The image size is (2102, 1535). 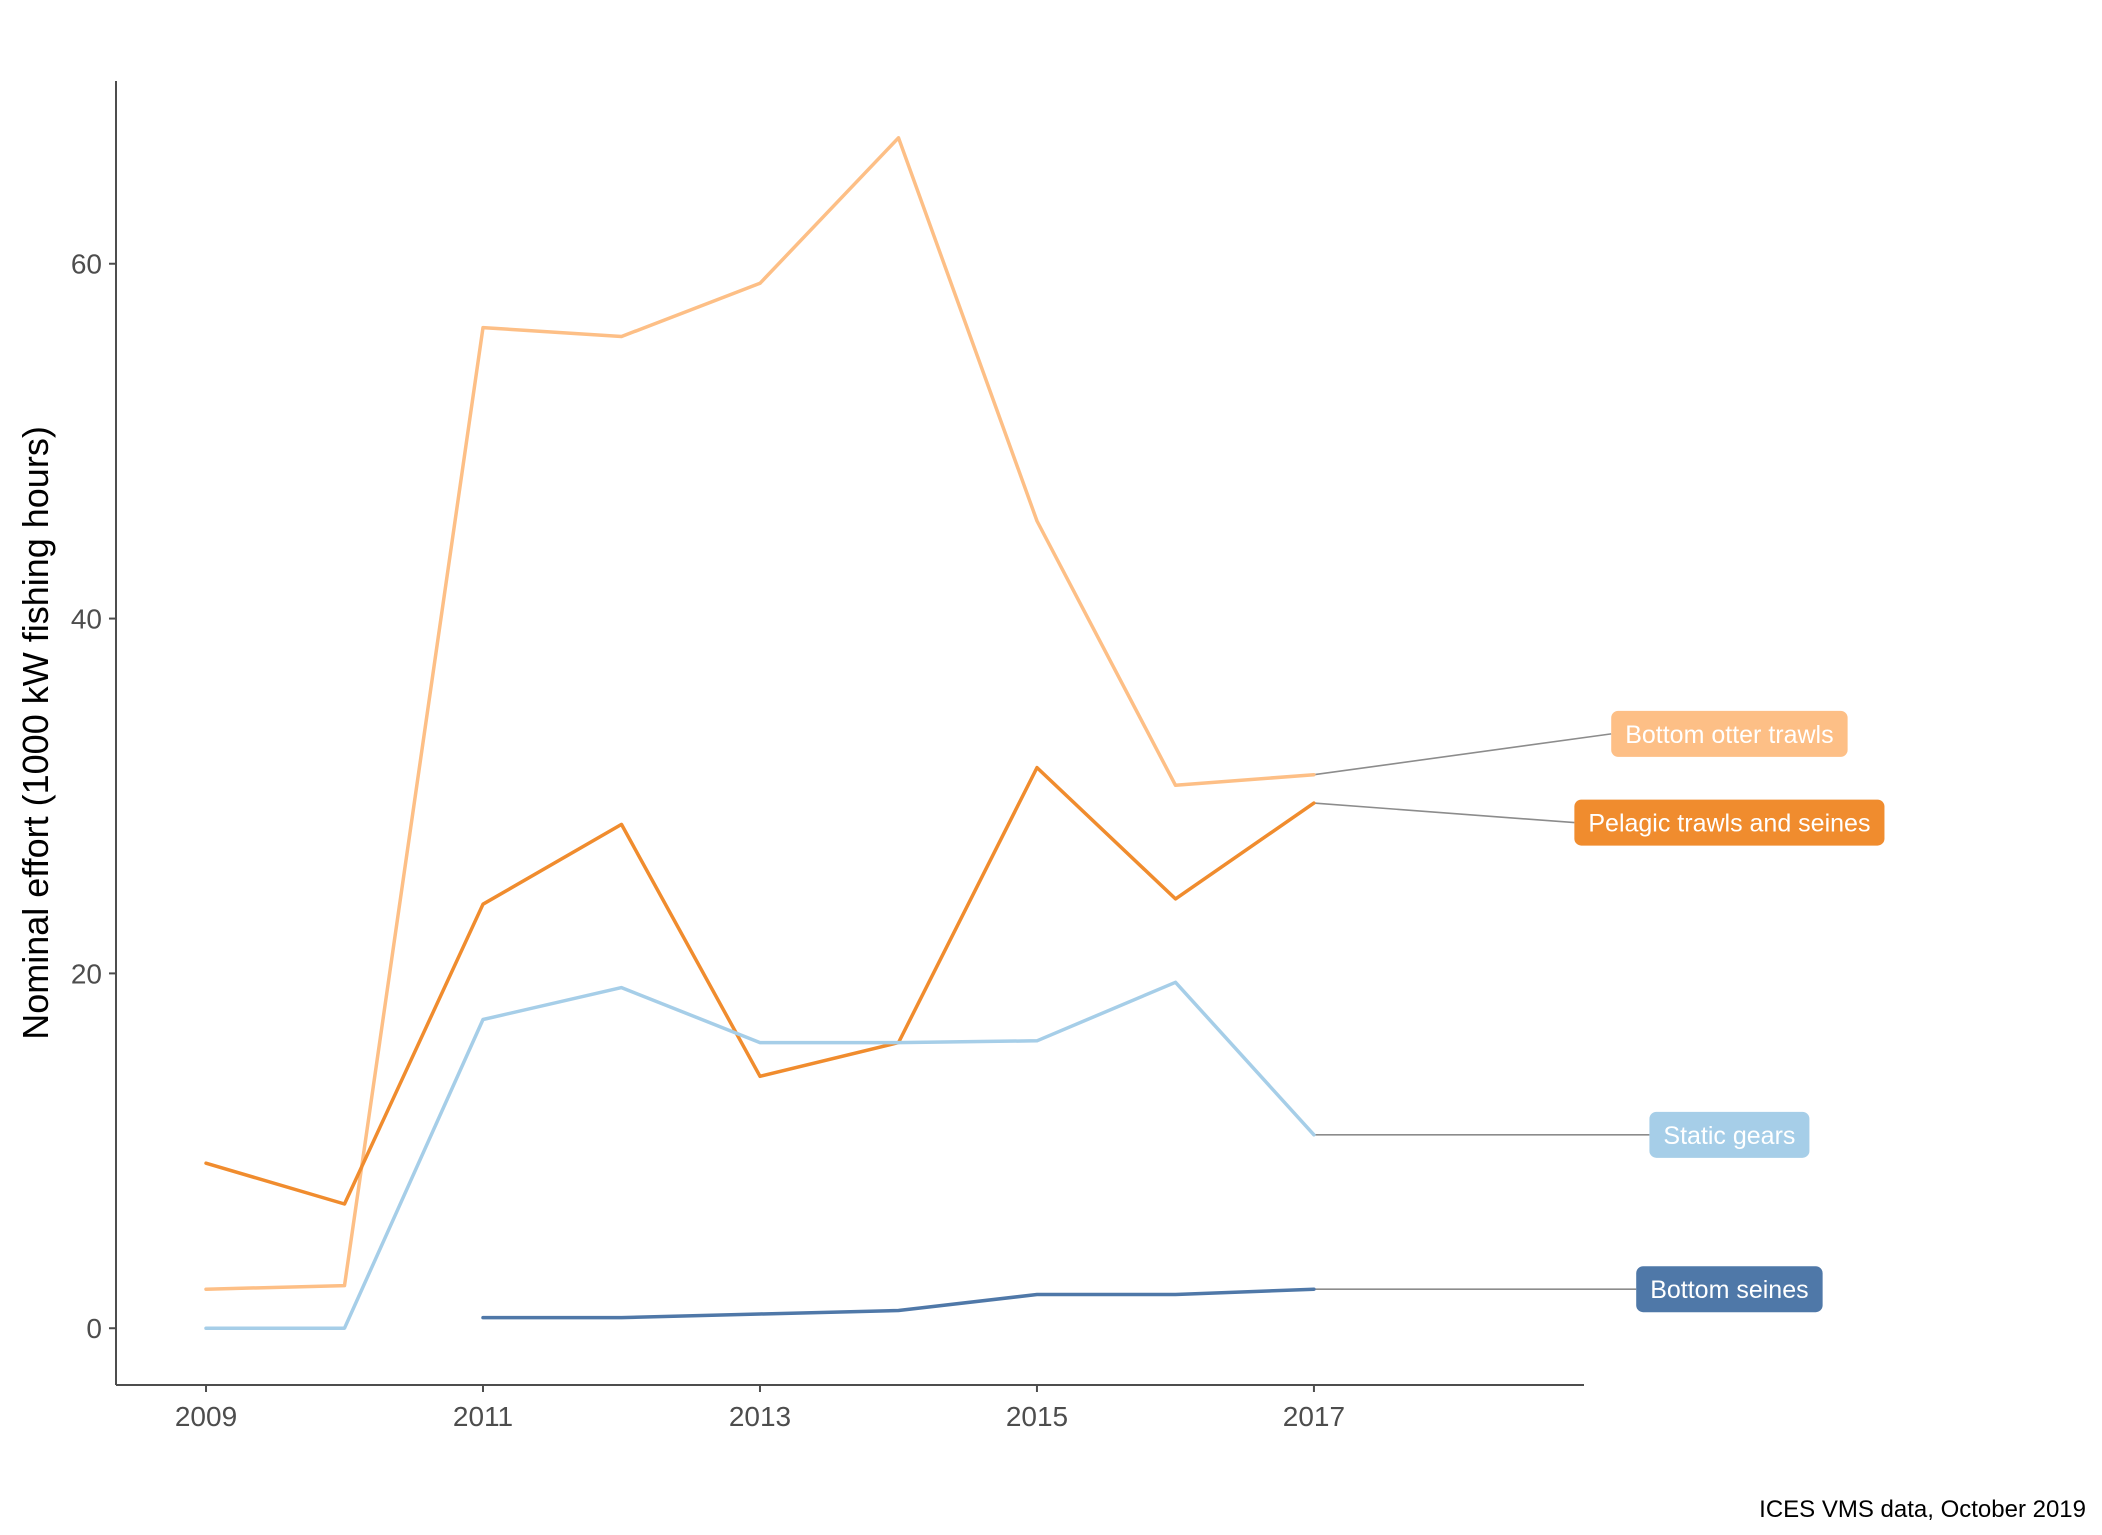 I want to click on x-tick-label-2017: 2017, so click(x=1314, y=1416).